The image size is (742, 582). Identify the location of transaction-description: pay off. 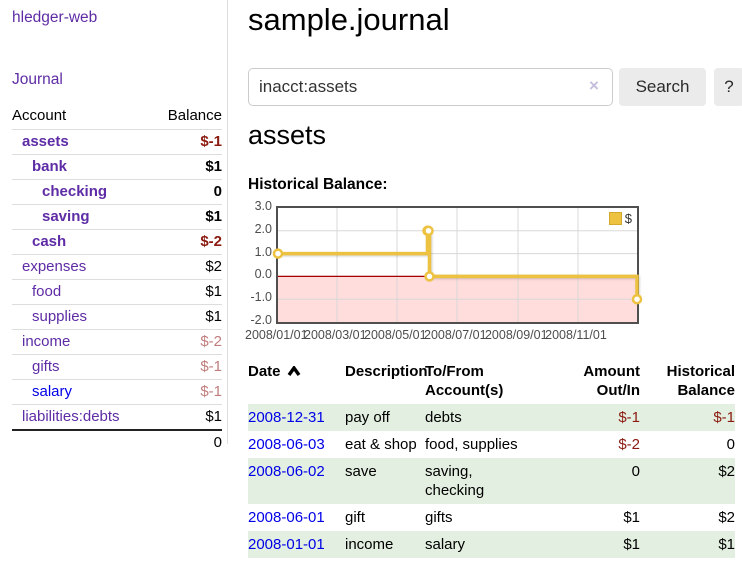
(367, 417).